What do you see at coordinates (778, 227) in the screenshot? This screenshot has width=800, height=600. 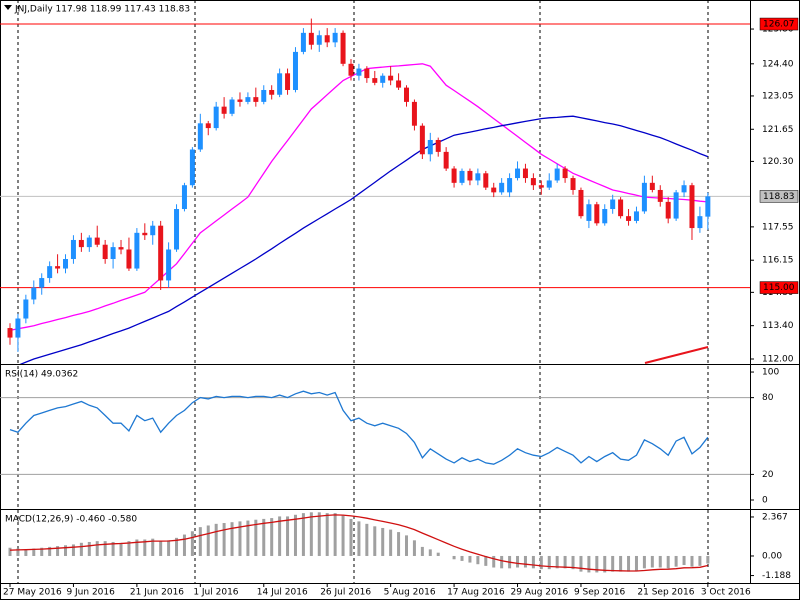 I see `y-tick-label: 117.55` at bounding box center [778, 227].